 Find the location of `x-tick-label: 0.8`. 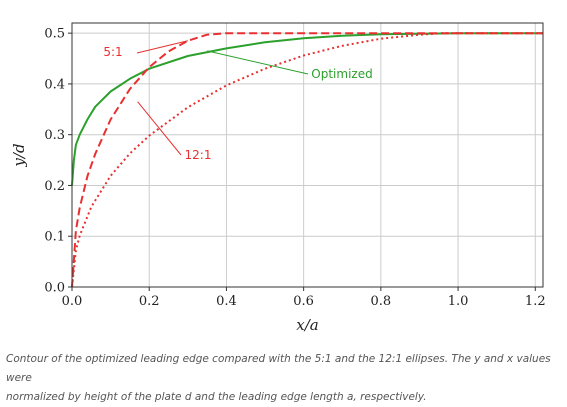

x-tick-label: 0.8 is located at coordinates (381, 301).